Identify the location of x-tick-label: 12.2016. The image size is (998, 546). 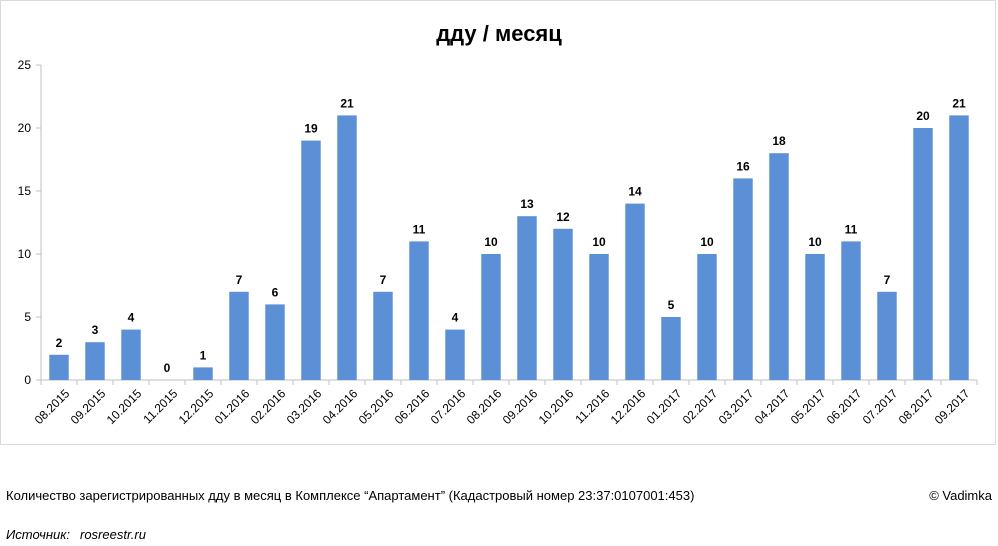
(628, 406).